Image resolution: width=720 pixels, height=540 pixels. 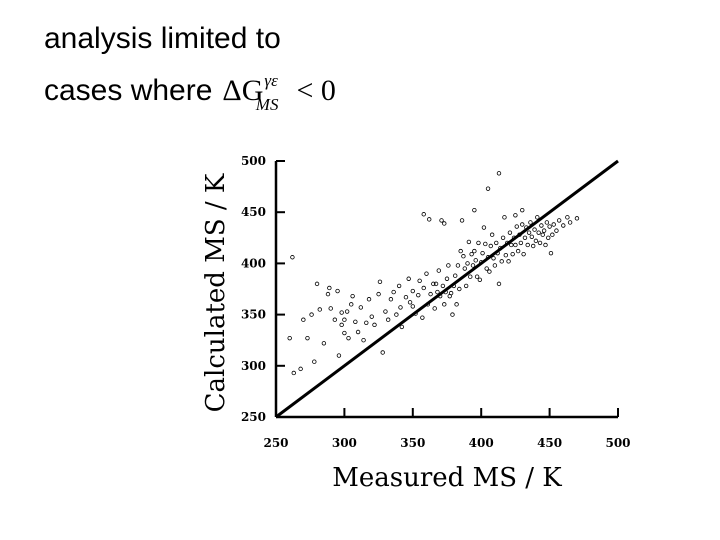 What do you see at coordinates (253, 315) in the screenshot?
I see `y-tick-label: 350` at bounding box center [253, 315].